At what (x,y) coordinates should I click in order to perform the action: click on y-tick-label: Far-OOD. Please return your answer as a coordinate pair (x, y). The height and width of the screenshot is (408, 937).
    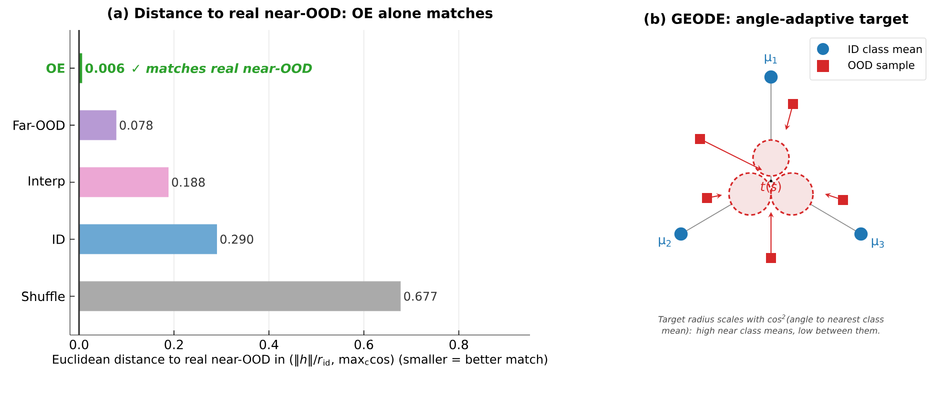
    Looking at the image, I should click on (39, 125).